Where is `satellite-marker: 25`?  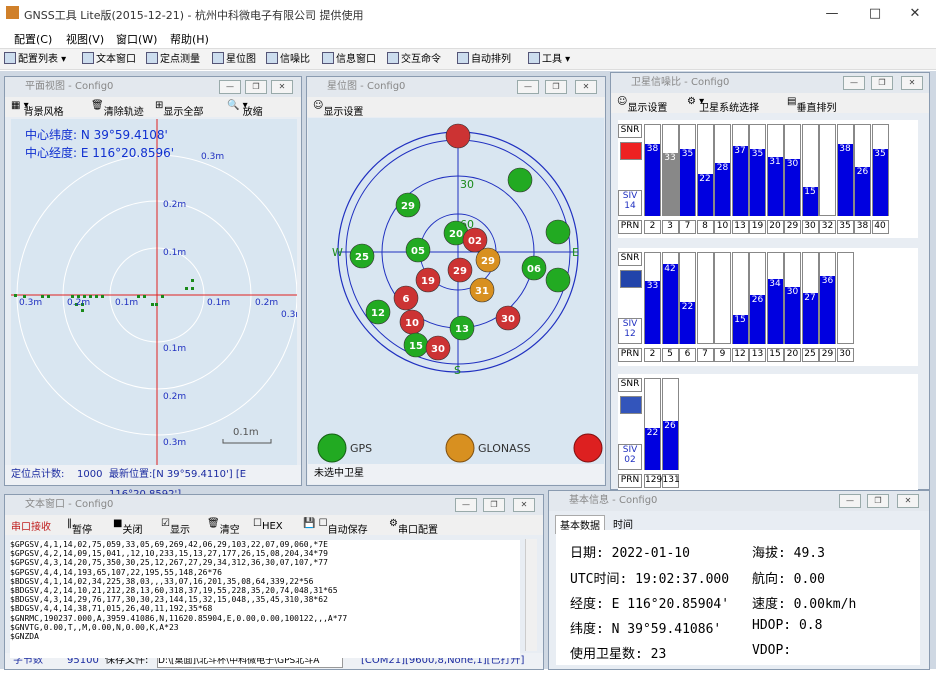
satellite-marker: 25 is located at coordinates (362, 256).